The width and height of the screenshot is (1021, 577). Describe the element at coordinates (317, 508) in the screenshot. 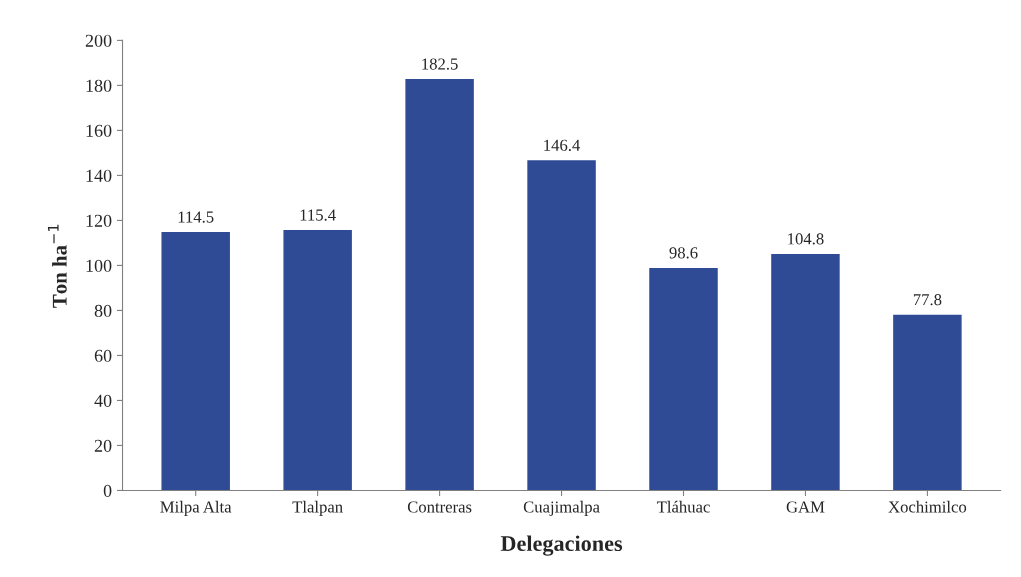

I see `x-tick-label: Tlalpan` at that location.